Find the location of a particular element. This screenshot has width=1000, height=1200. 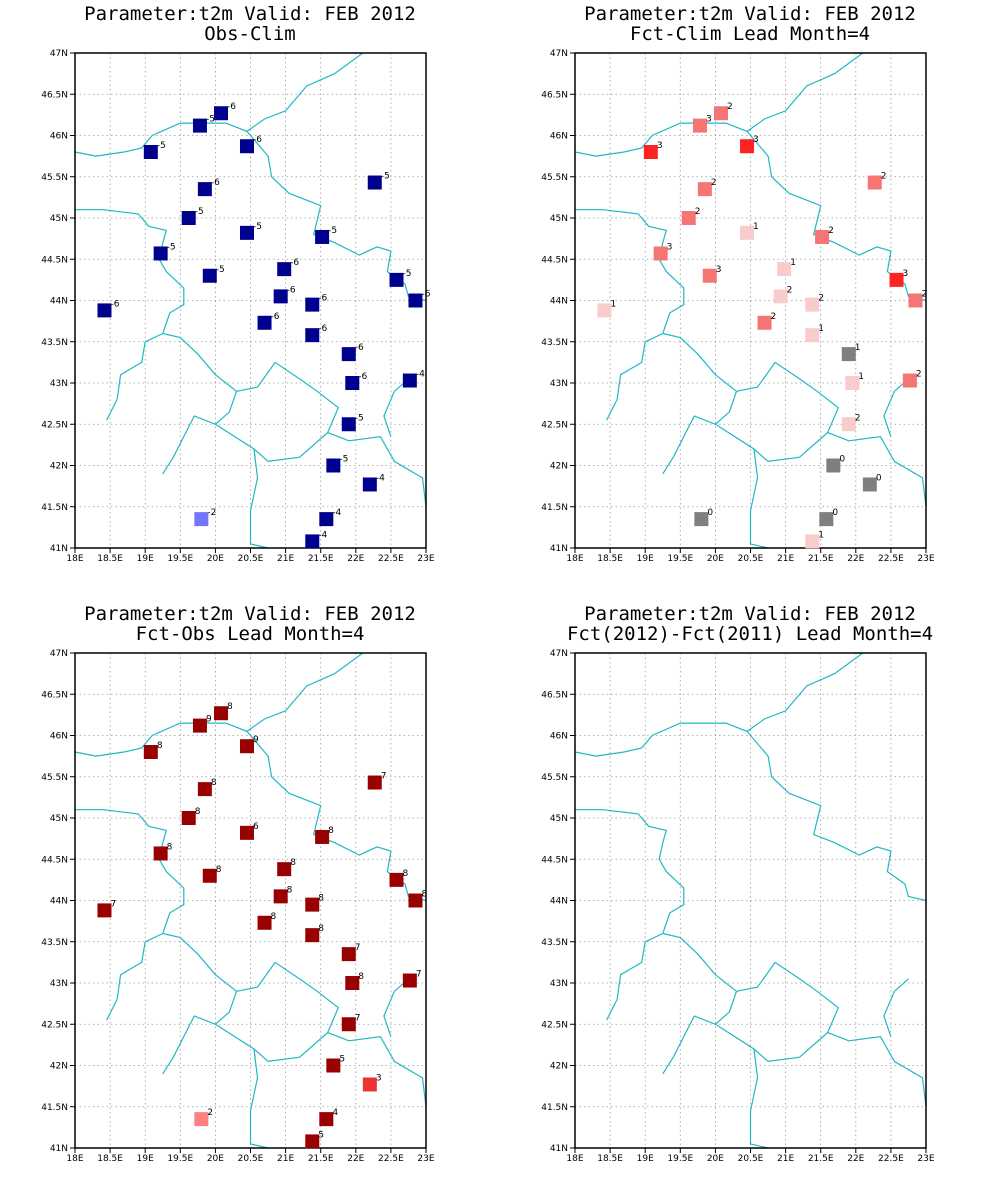

y-tick-label: 45.5N is located at coordinates (554, 778).